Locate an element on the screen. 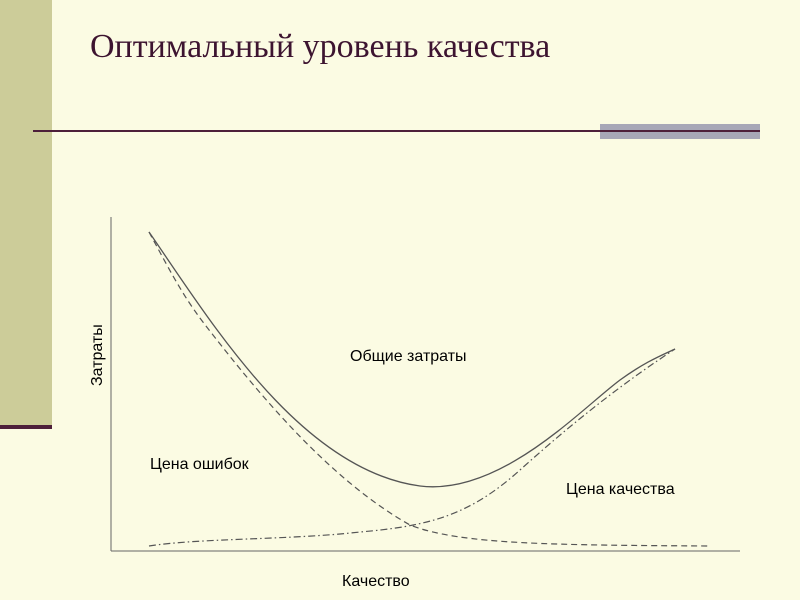  slide-title: Оптимальный уровень качества is located at coordinates (320, 46).